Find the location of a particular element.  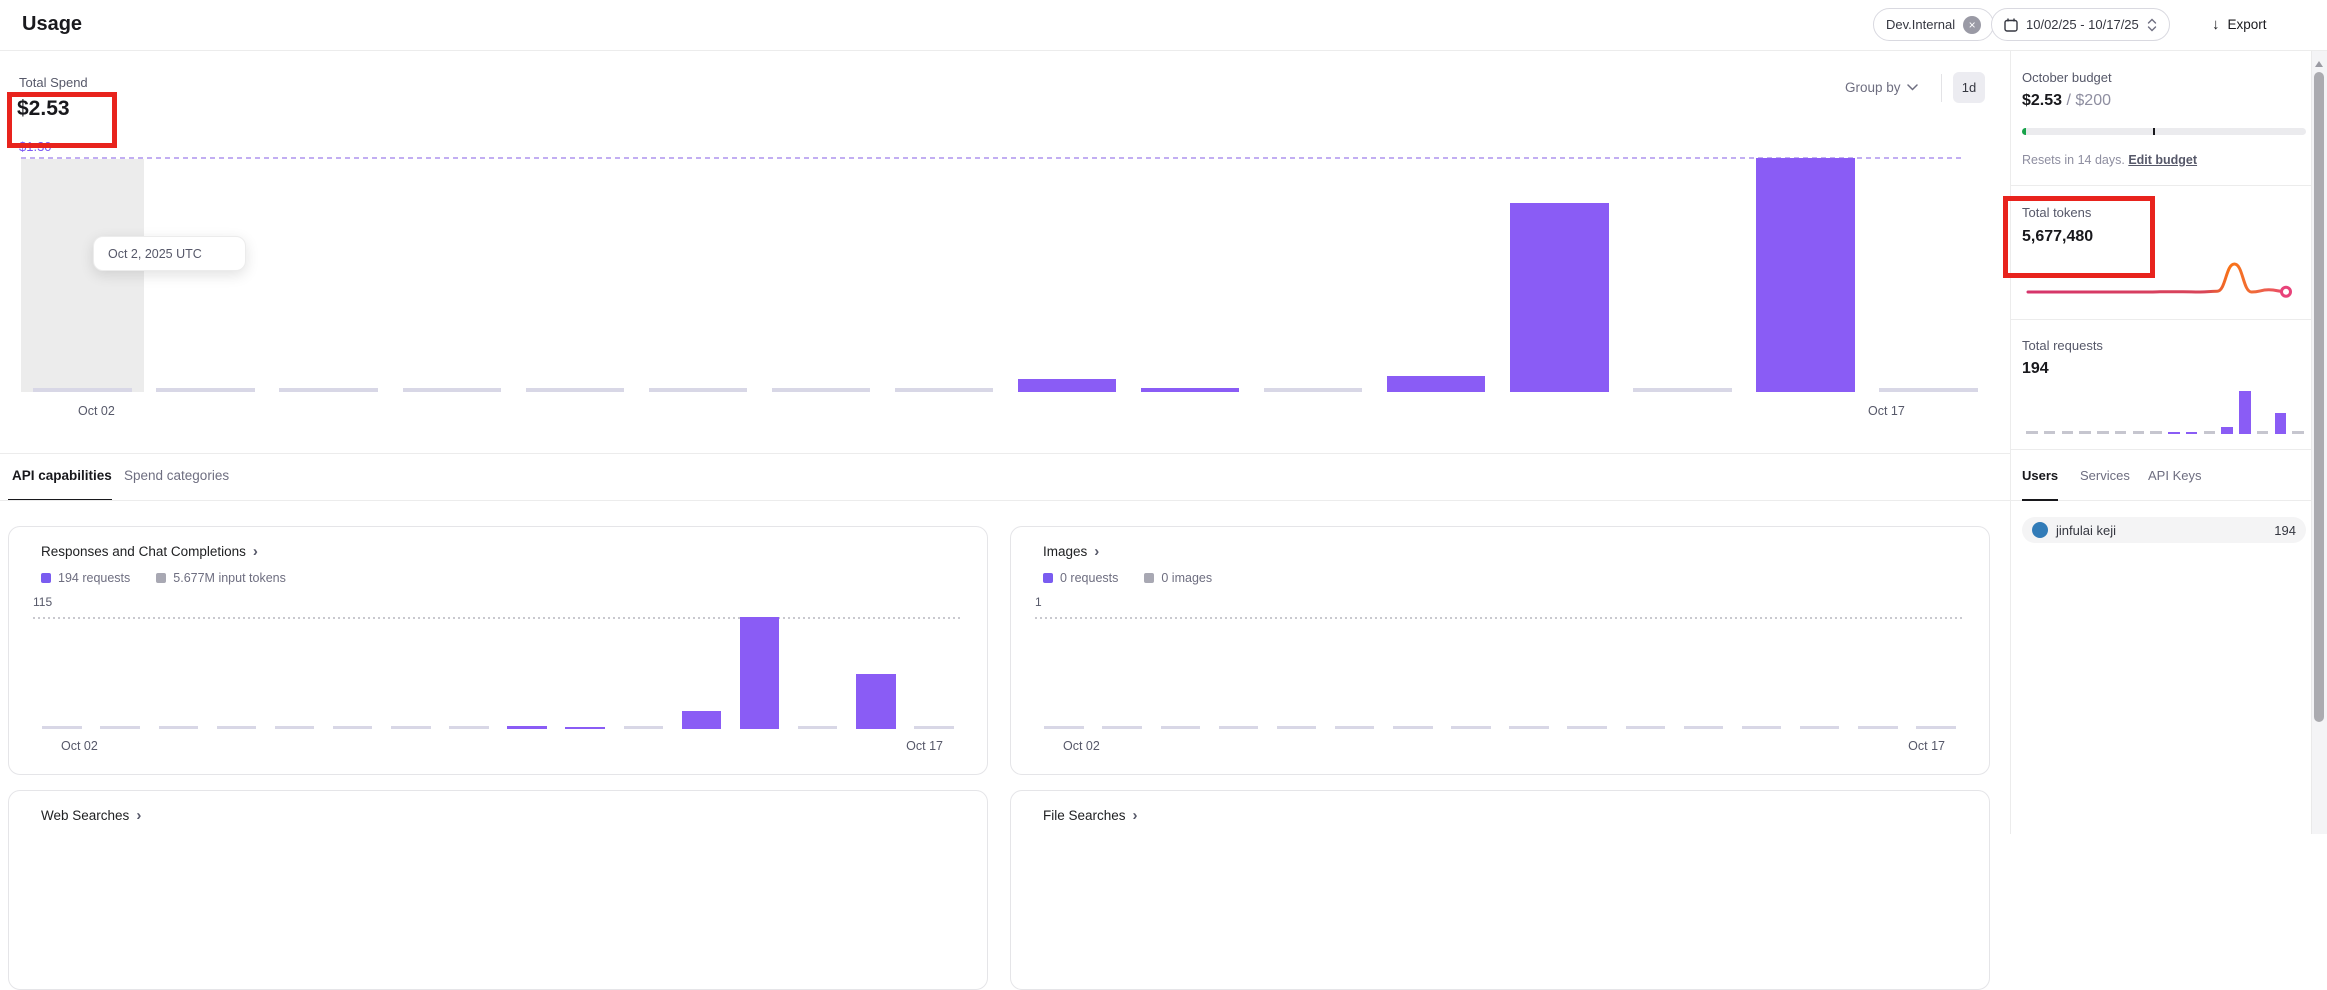

download-icon: ↓ is located at coordinates (2216, 24).